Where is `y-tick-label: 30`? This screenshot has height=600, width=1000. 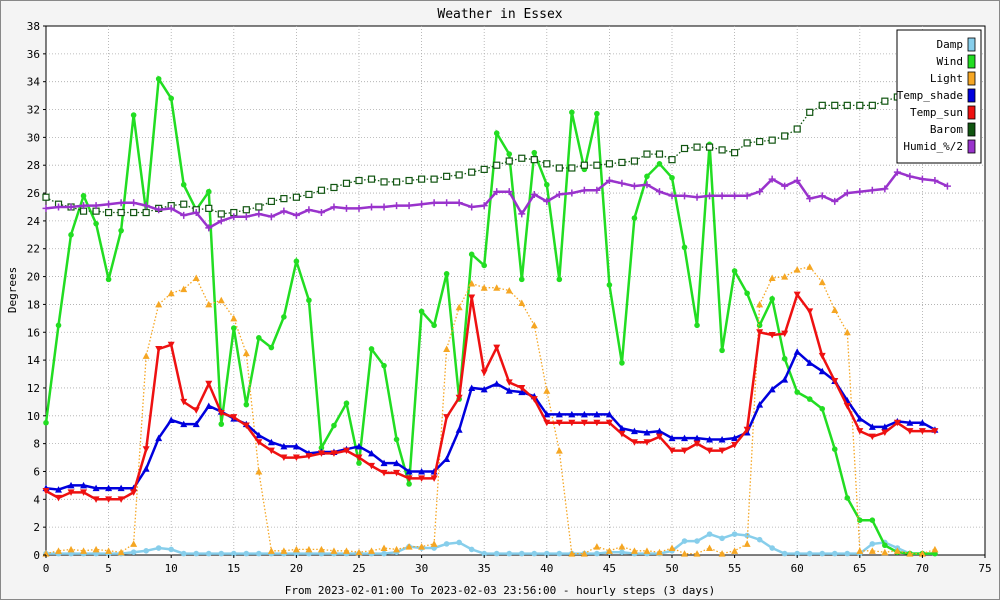 y-tick-label: 30 is located at coordinates (33, 137).